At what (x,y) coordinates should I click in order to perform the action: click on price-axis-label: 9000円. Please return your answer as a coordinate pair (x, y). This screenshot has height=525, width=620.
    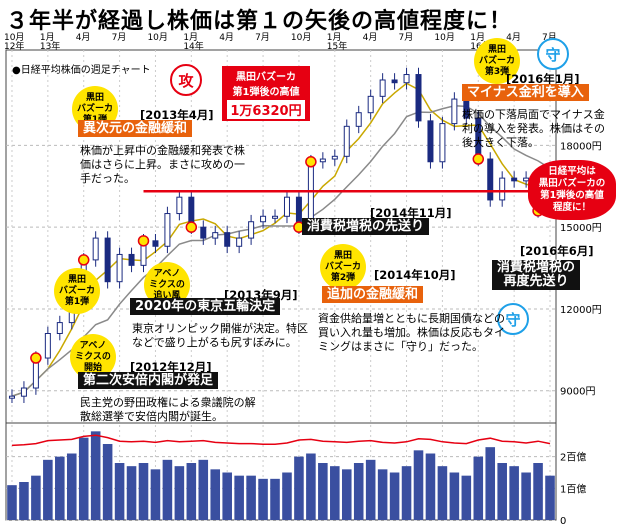
    Looking at the image, I should click on (577, 392).